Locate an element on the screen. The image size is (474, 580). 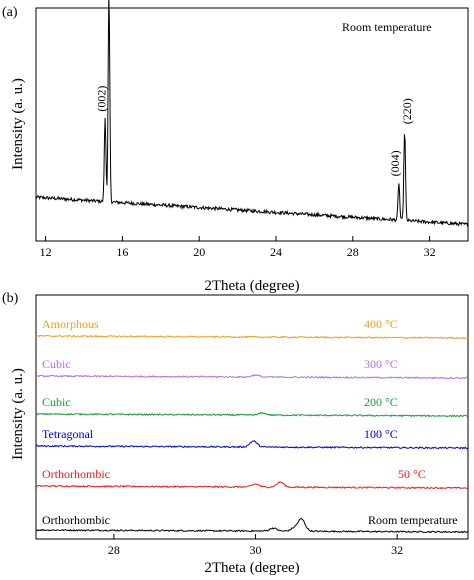
series-4: Cubic 300 °C is located at coordinates (252, 368).